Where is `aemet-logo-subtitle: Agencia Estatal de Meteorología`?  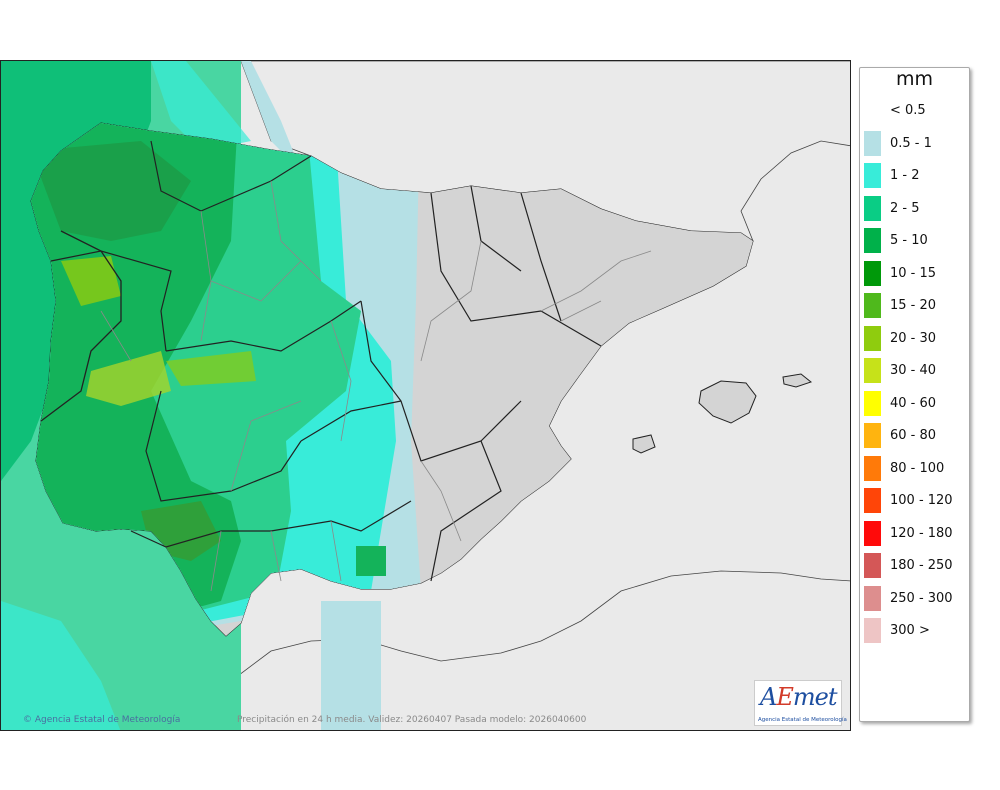 aemet-logo-subtitle: Agencia Estatal de Meteorología is located at coordinates (802, 720).